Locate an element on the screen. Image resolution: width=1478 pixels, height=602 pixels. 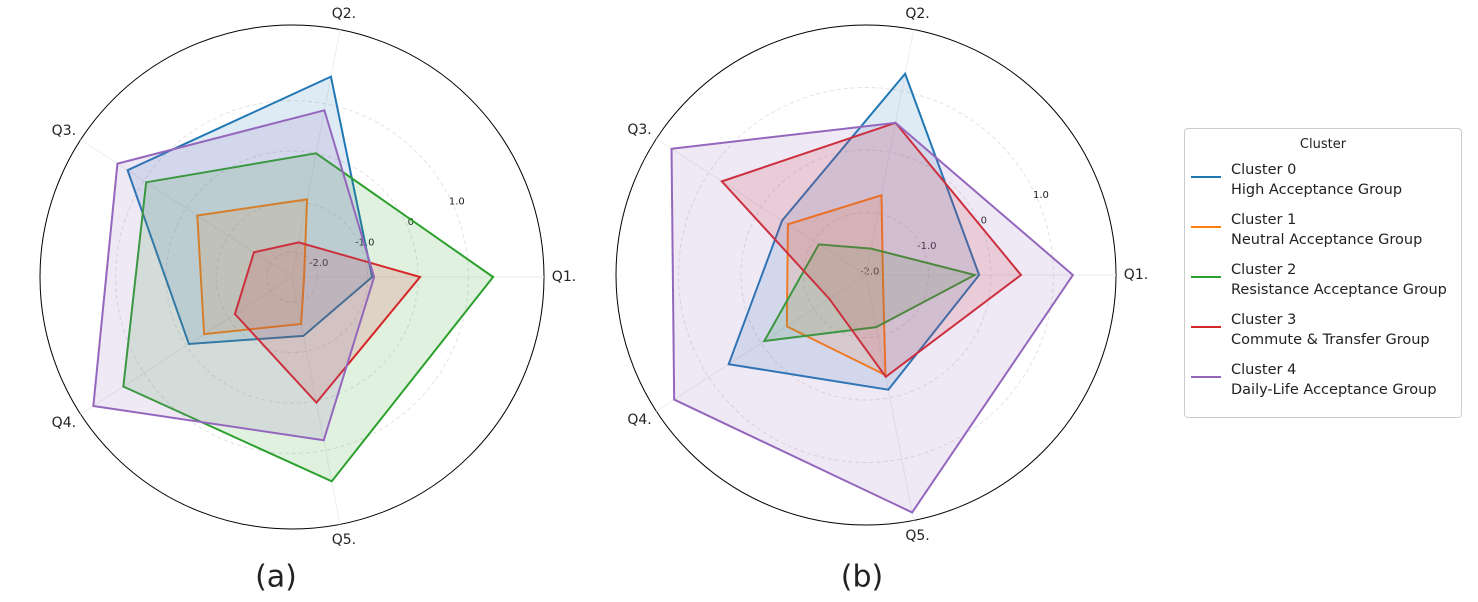
legend-entry: Cluster 0 High Acceptance Group is located at coordinates (1326, 180).